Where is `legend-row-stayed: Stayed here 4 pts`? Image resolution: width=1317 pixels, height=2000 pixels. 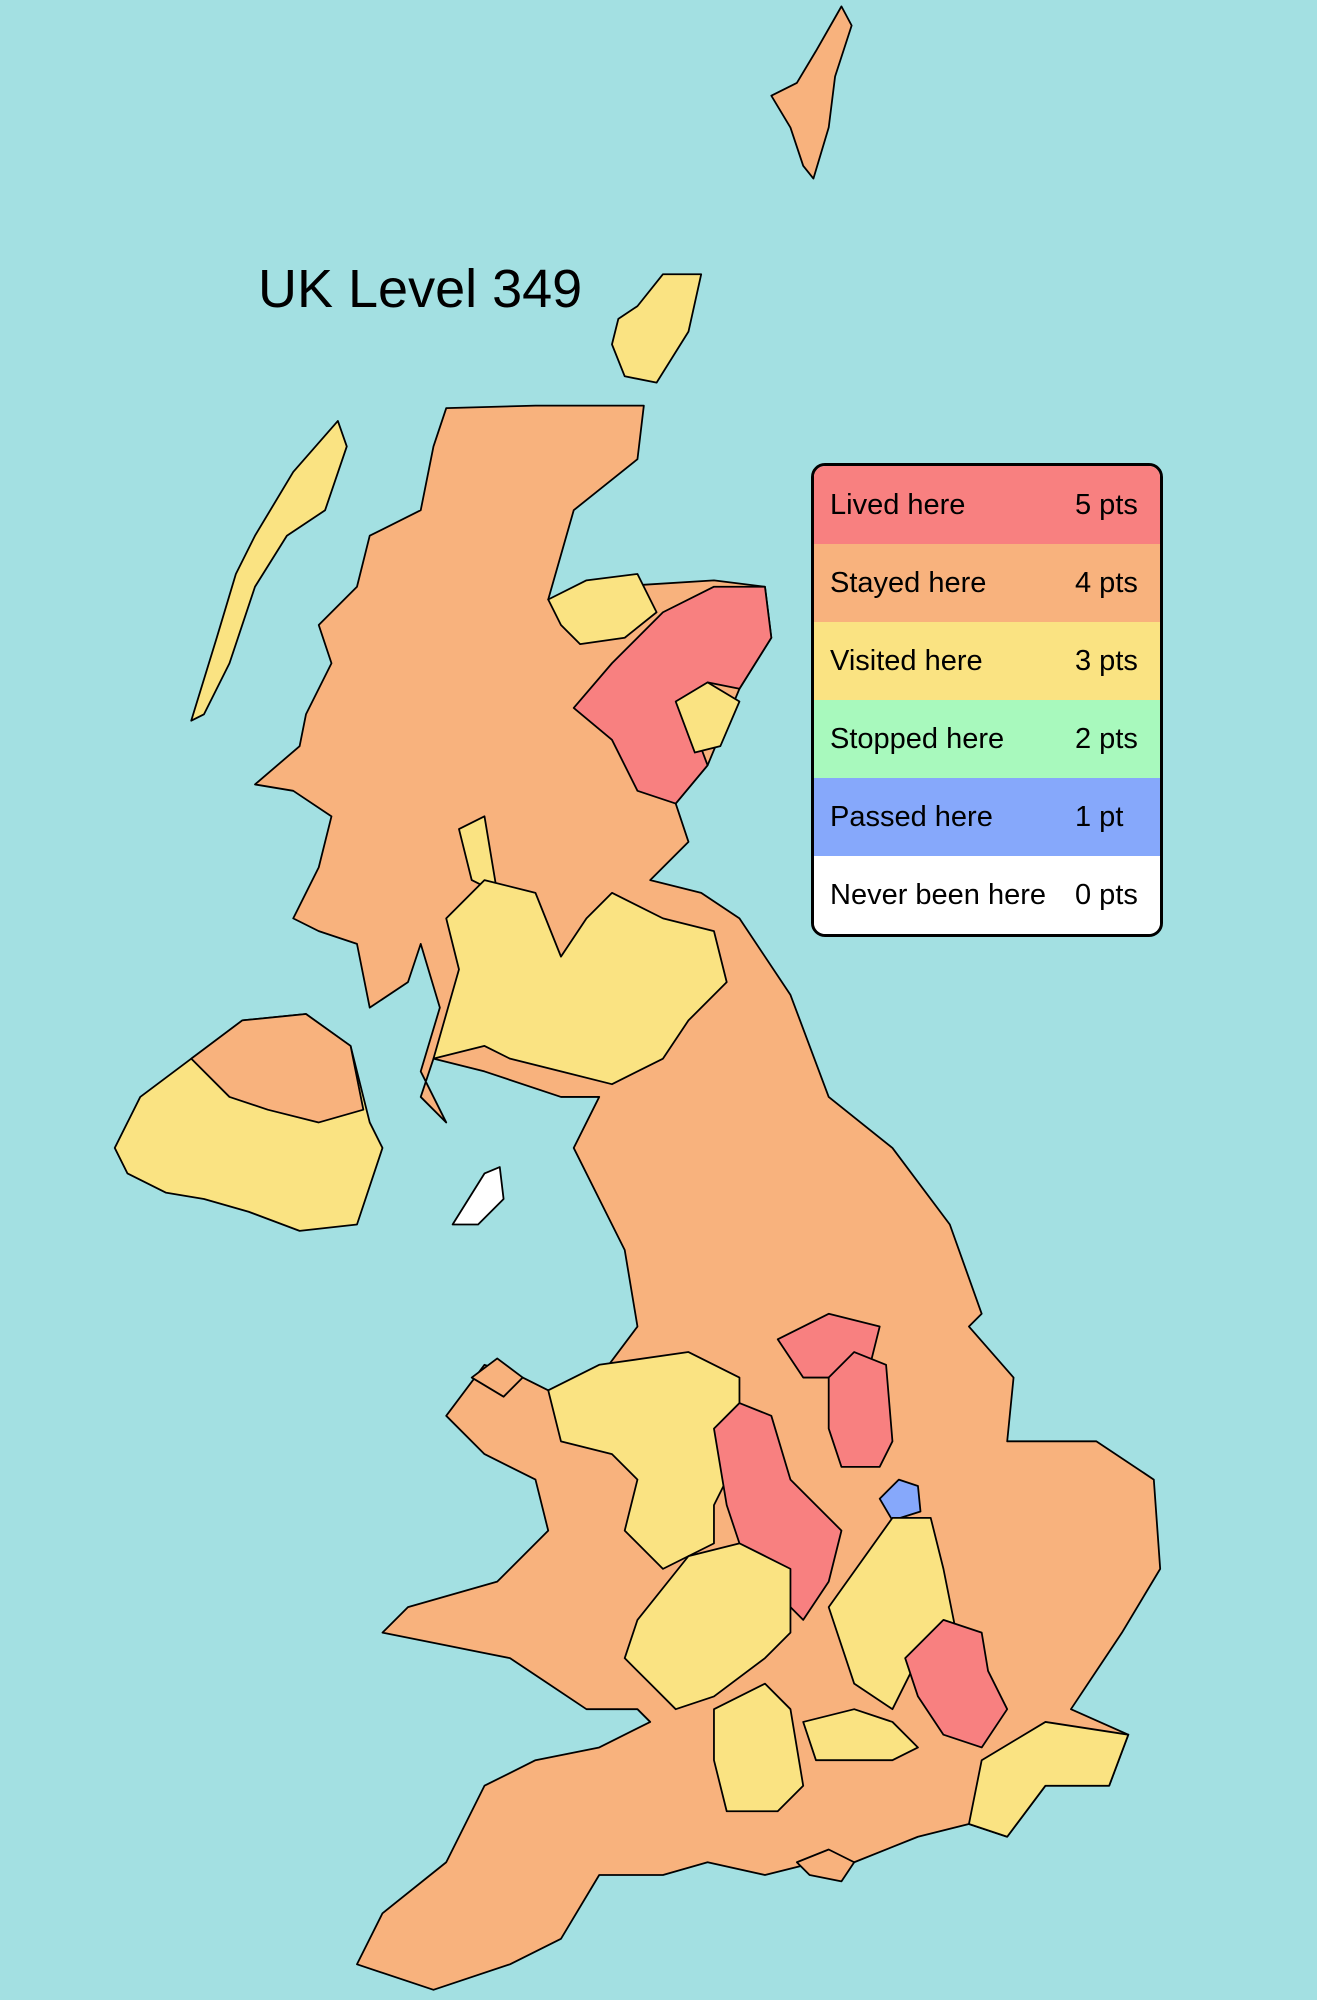 legend-row-stayed: Stayed here 4 pts is located at coordinates (987, 583).